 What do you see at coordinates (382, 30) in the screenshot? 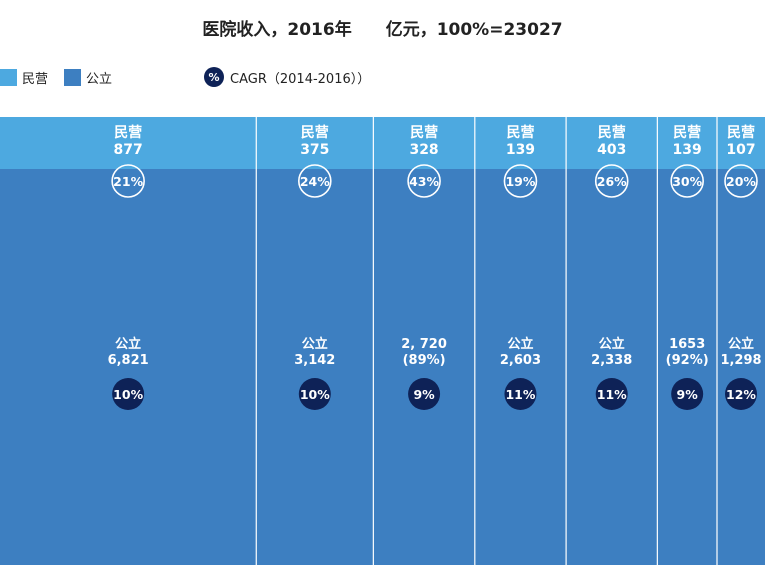
I see `chart-title: 医院收入，2016年 亿元，100%=23027` at bounding box center [382, 30].